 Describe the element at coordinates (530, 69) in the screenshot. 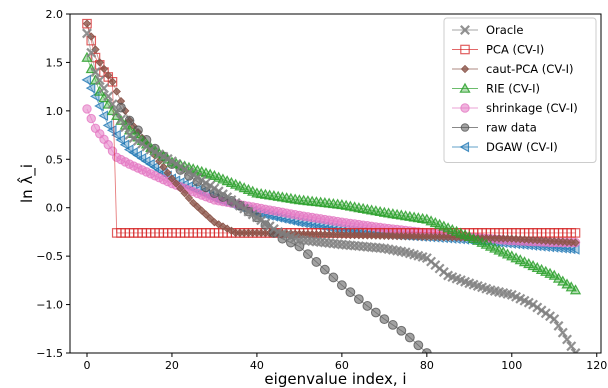

I see `legend-label: caut-PCA (CV-I)` at that location.